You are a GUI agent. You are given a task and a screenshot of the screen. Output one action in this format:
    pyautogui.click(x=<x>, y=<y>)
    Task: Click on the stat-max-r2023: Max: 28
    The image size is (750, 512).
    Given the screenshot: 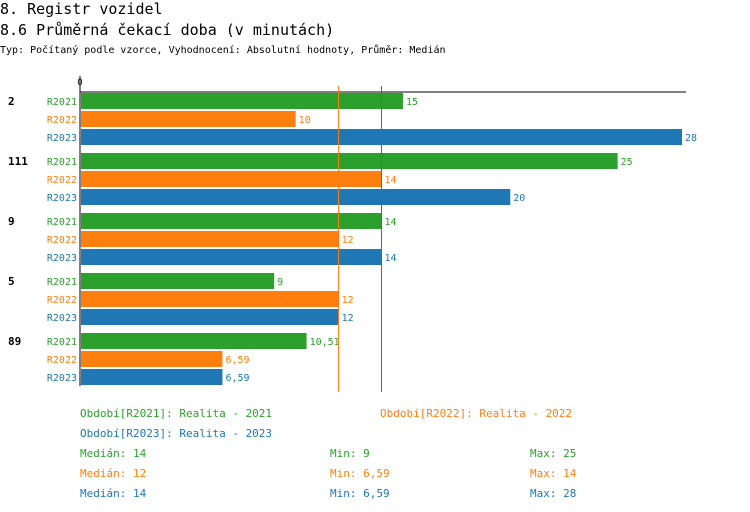 What is the action you would take?
    pyautogui.click(x=553, y=493)
    